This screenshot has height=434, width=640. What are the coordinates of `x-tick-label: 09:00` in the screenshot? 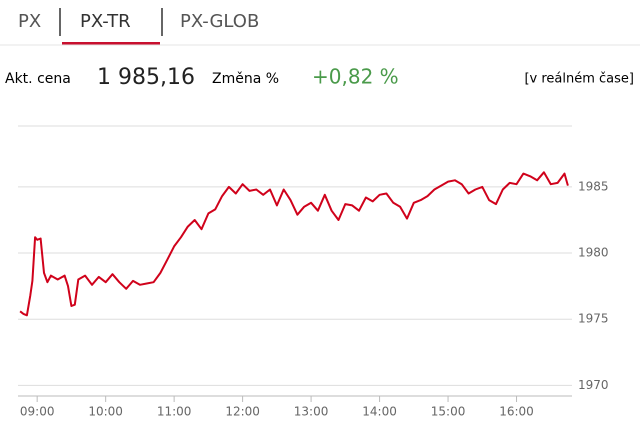 It's located at (37, 412).